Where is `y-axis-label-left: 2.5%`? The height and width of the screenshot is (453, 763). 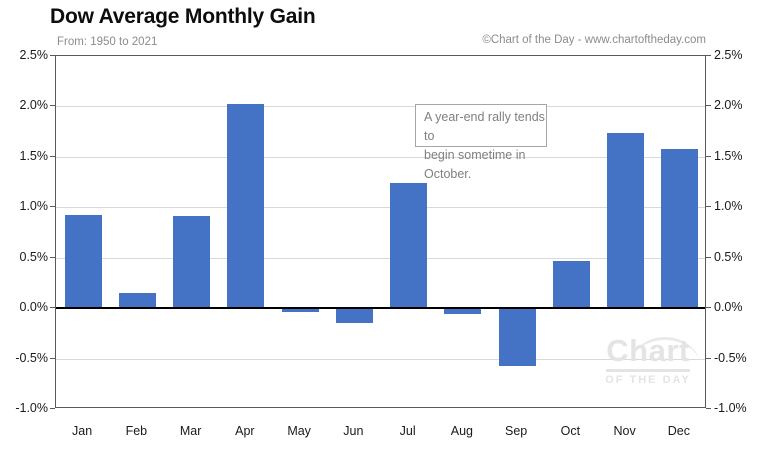 y-axis-label-left: 2.5% is located at coordinates (34, 55).